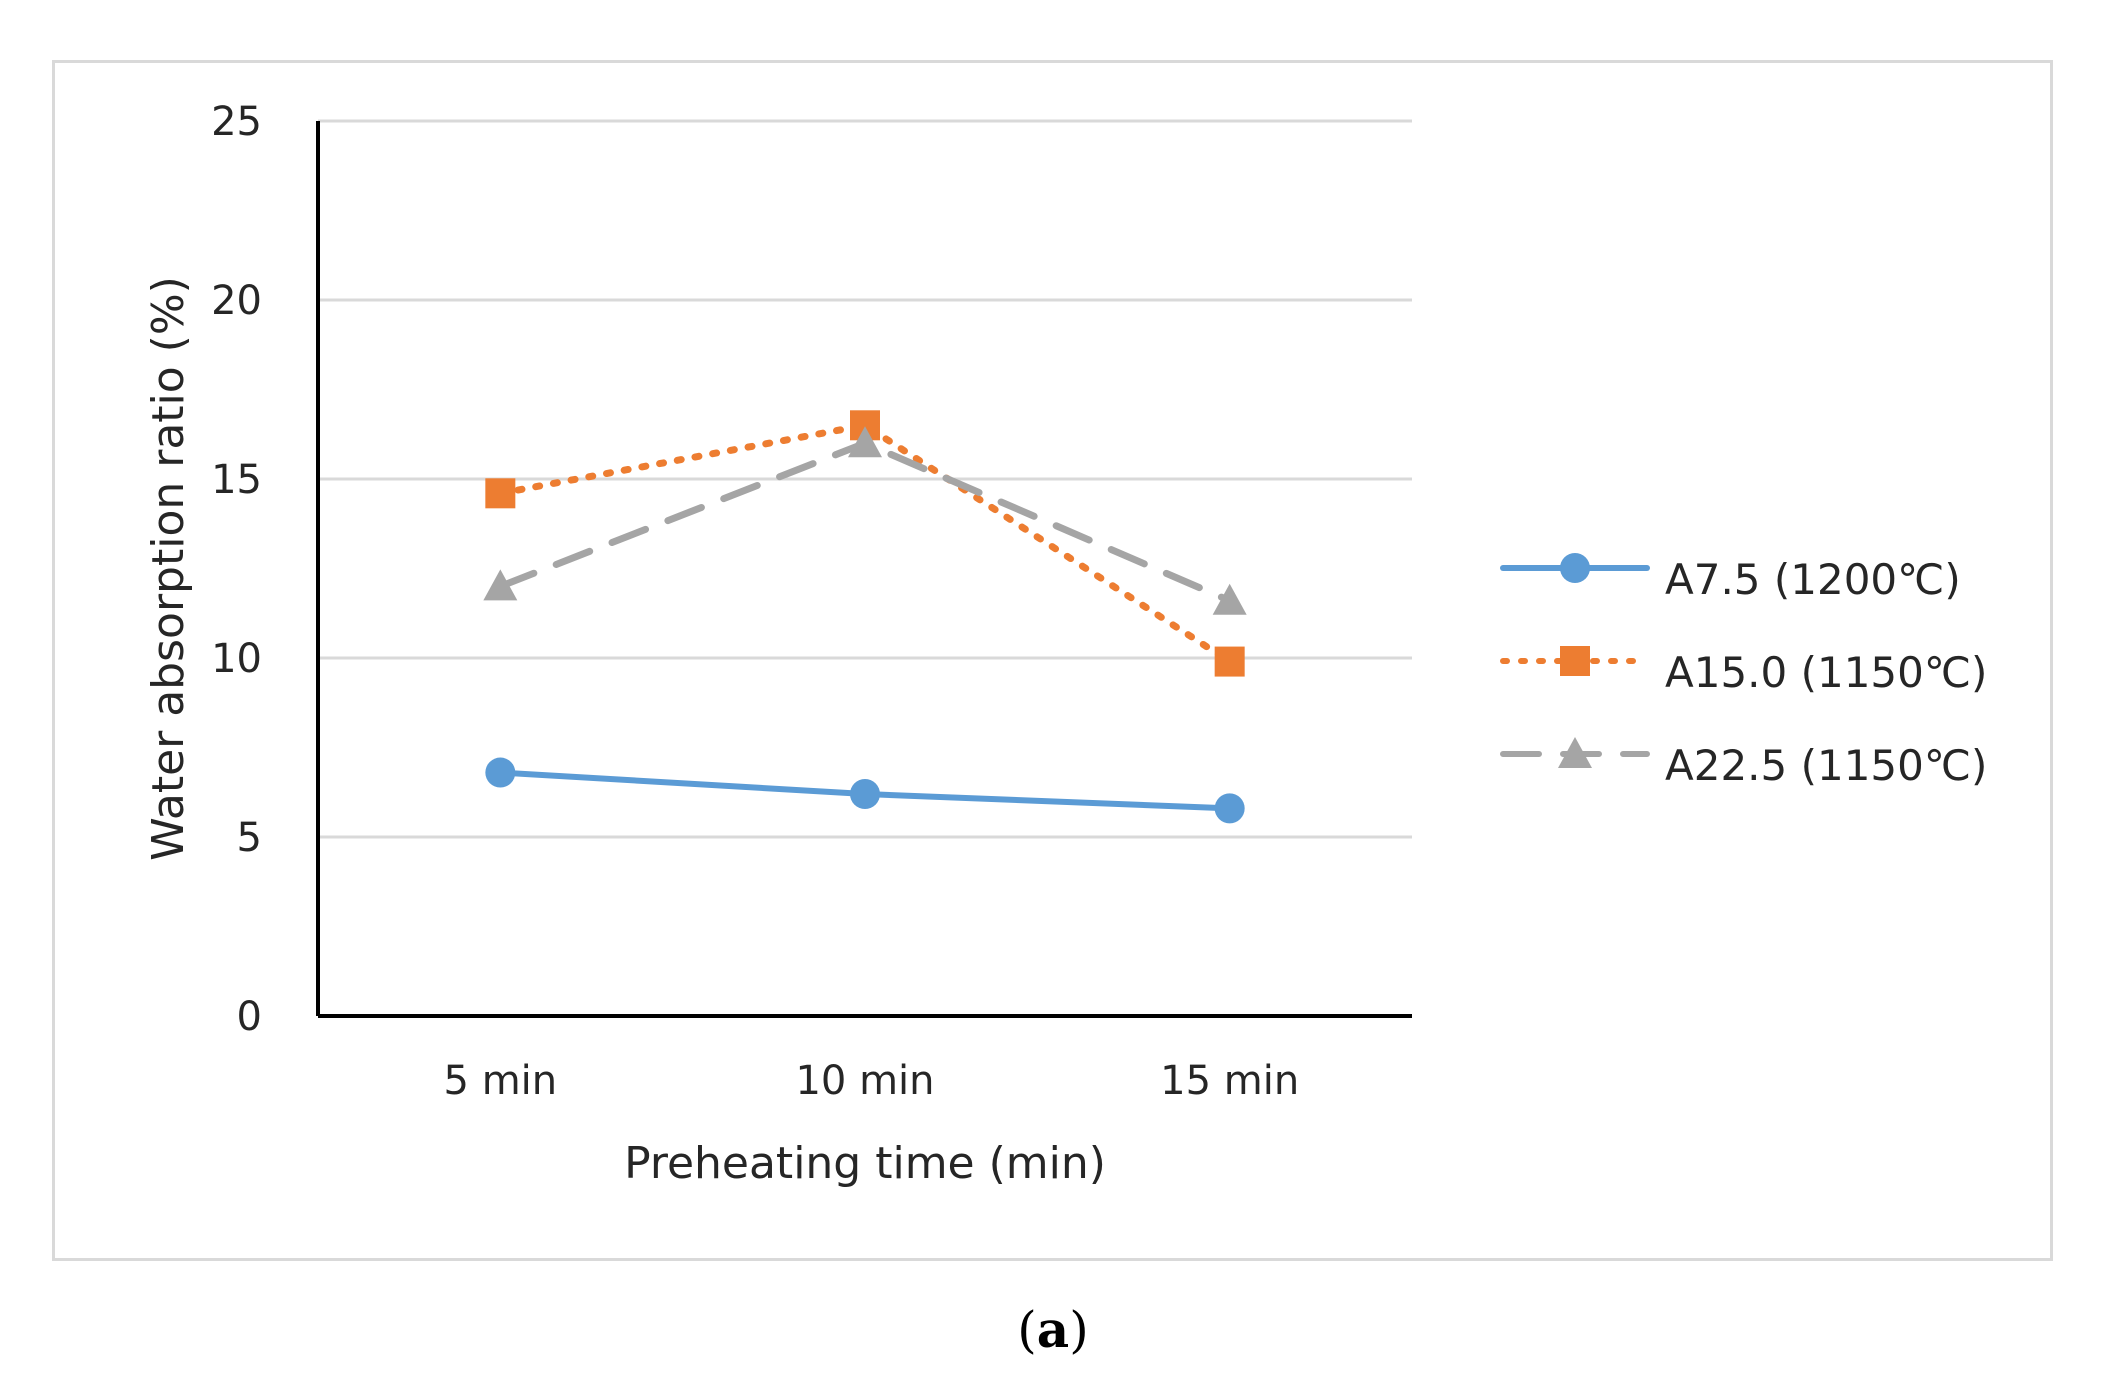 Image resolution: width=2106 pixels, height=1389 pixels. I want to click on x-axis-title: Preheating time (min), so click(865, 1163).